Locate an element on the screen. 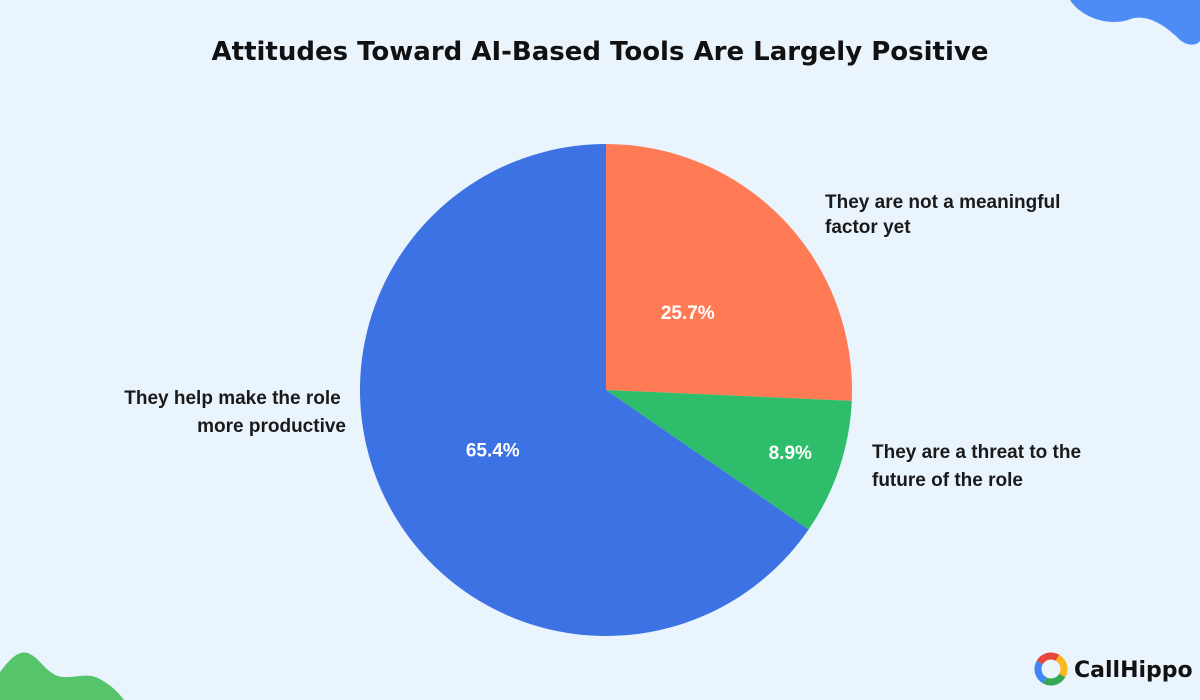 The image size is (1200, 700). decorative-blob-top-right is located at coordinates (1135, 22).